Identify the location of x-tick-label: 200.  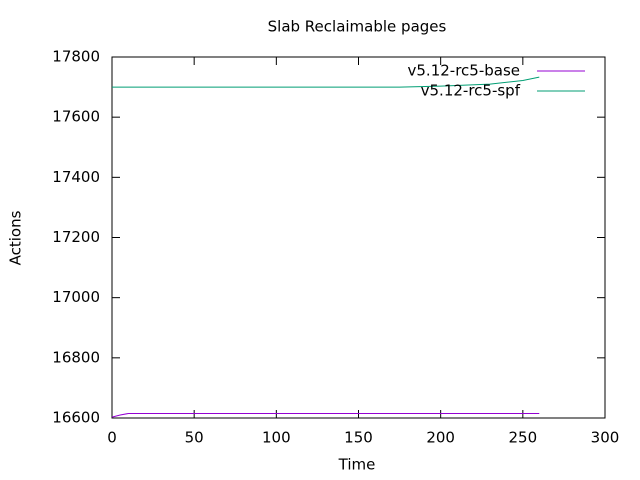
(440, 438).